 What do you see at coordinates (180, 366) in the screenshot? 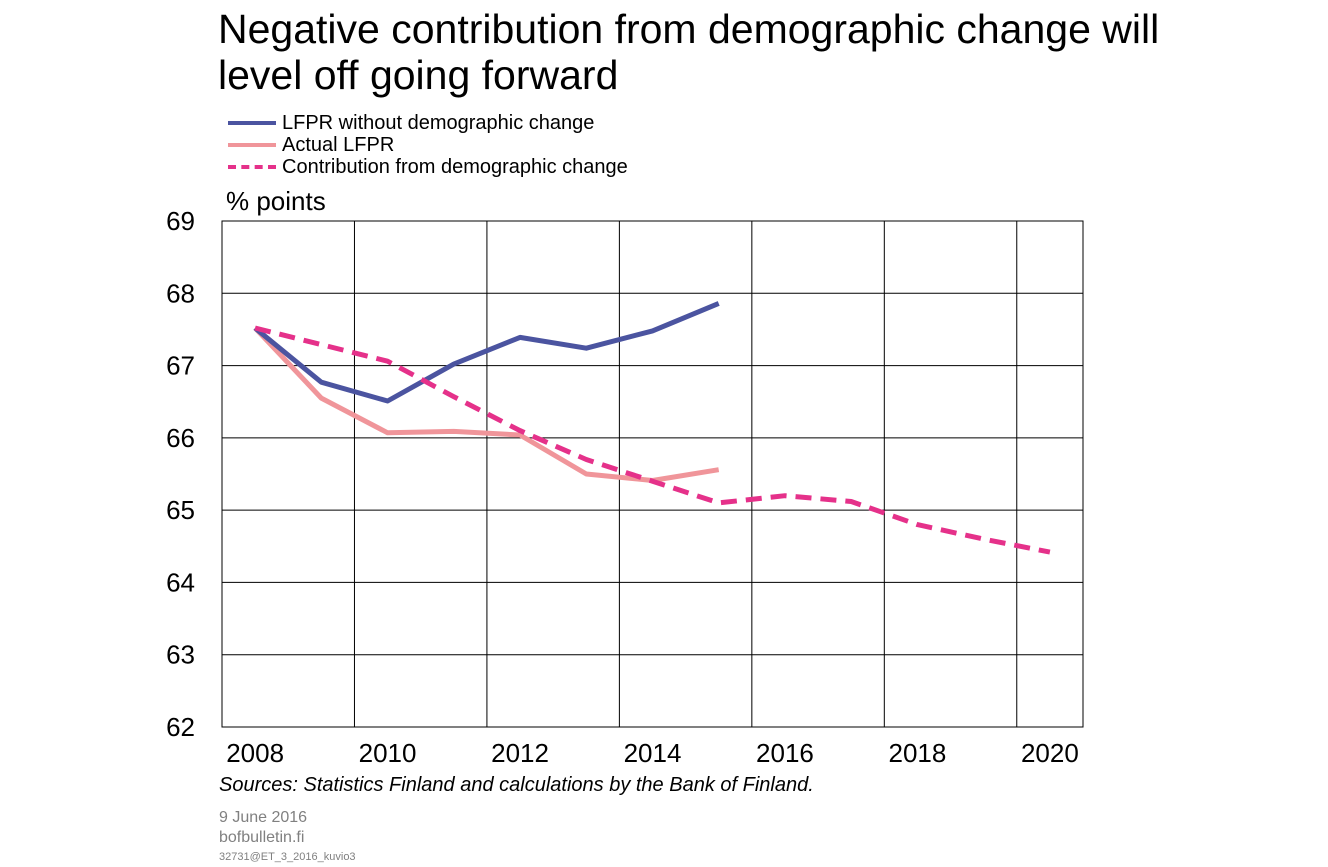
I see `y-tick-label: 67` at bounding box center [180, 366].